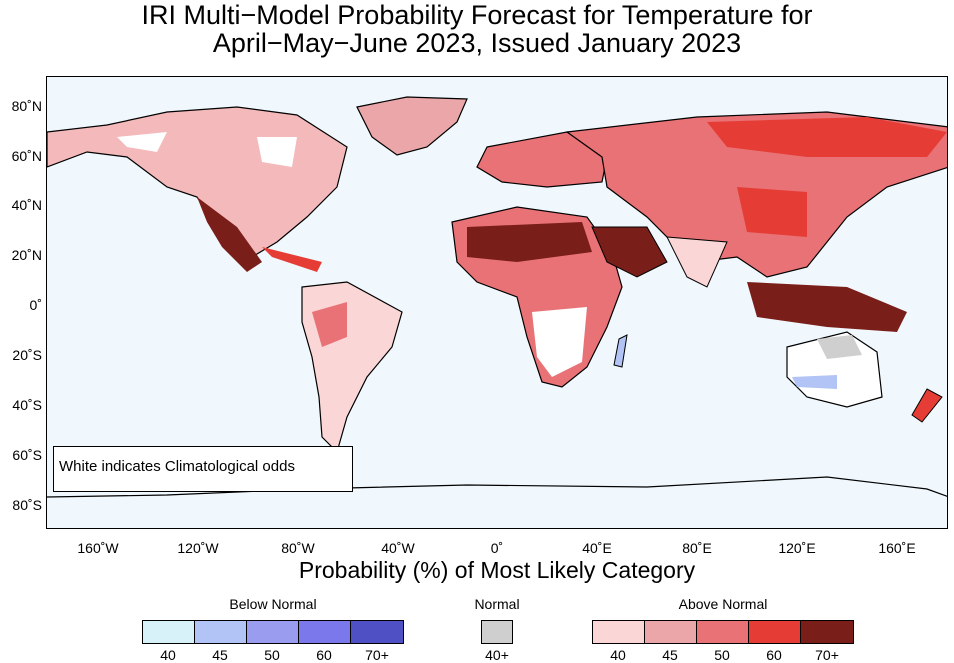 This screenshot has width=954, height=663. What do you see at coordinates (697, 262) in the screenshot?
I see `india-region` at bounding box center [697, 262].